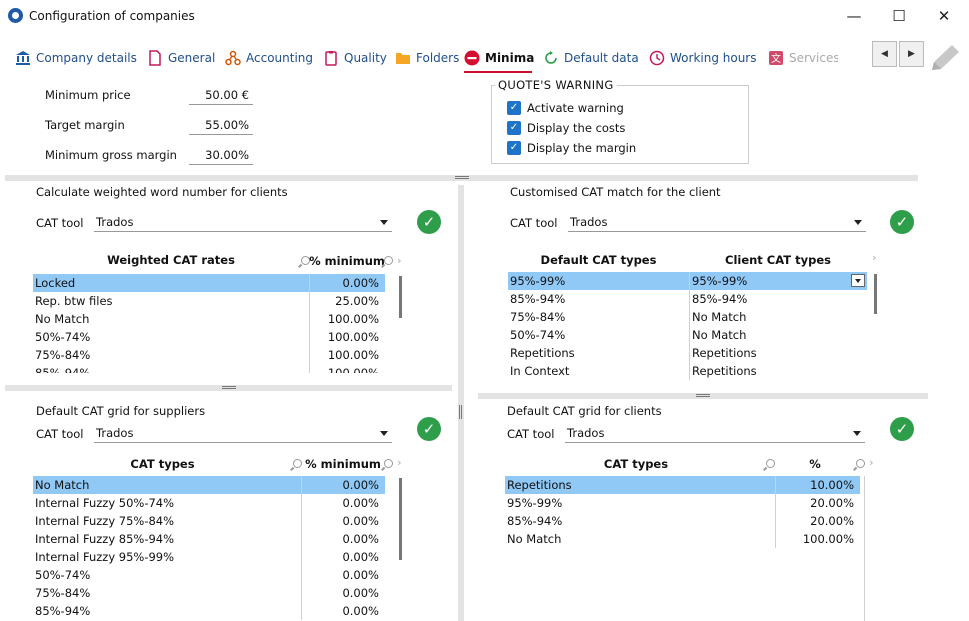  Describe the element at coordinates (221, 126) in the screenshot. I see `target-margin-field: 55.00%` at that location.